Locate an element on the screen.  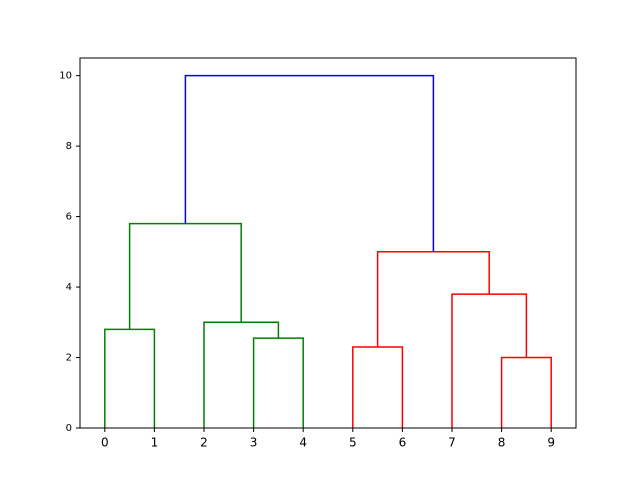
y-tick-label: 0 is located at coordinates (69, 428).